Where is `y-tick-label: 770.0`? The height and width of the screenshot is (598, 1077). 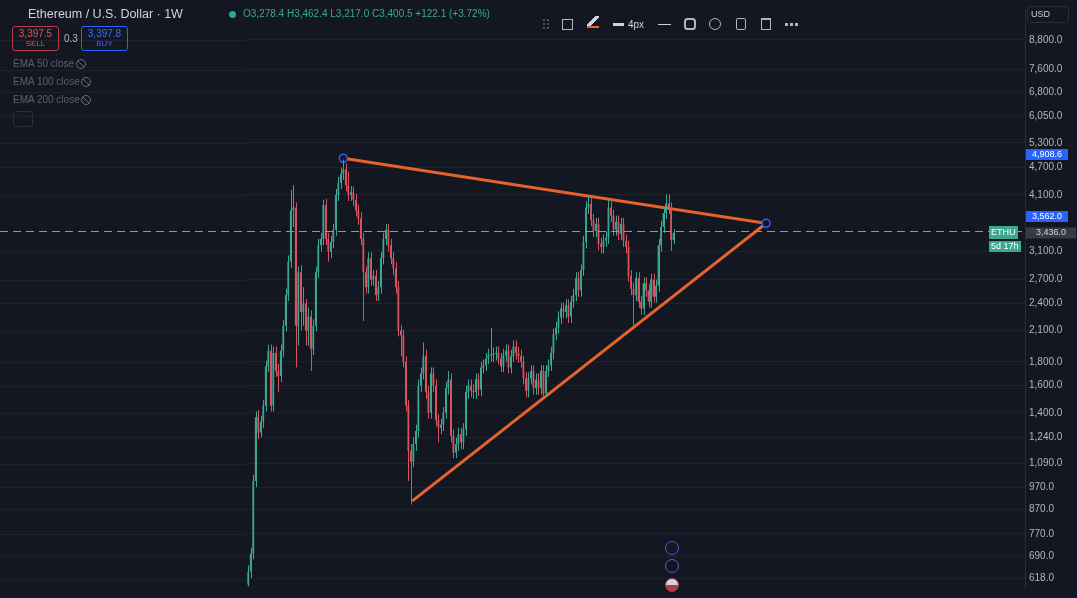 y-tick-label: 770.0 is located at coordinates (1042, 533).